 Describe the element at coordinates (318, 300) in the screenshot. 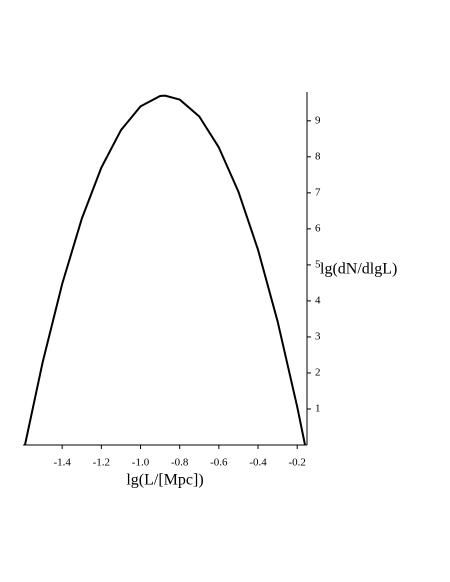

I see `y-tick-label: 4` at that location.